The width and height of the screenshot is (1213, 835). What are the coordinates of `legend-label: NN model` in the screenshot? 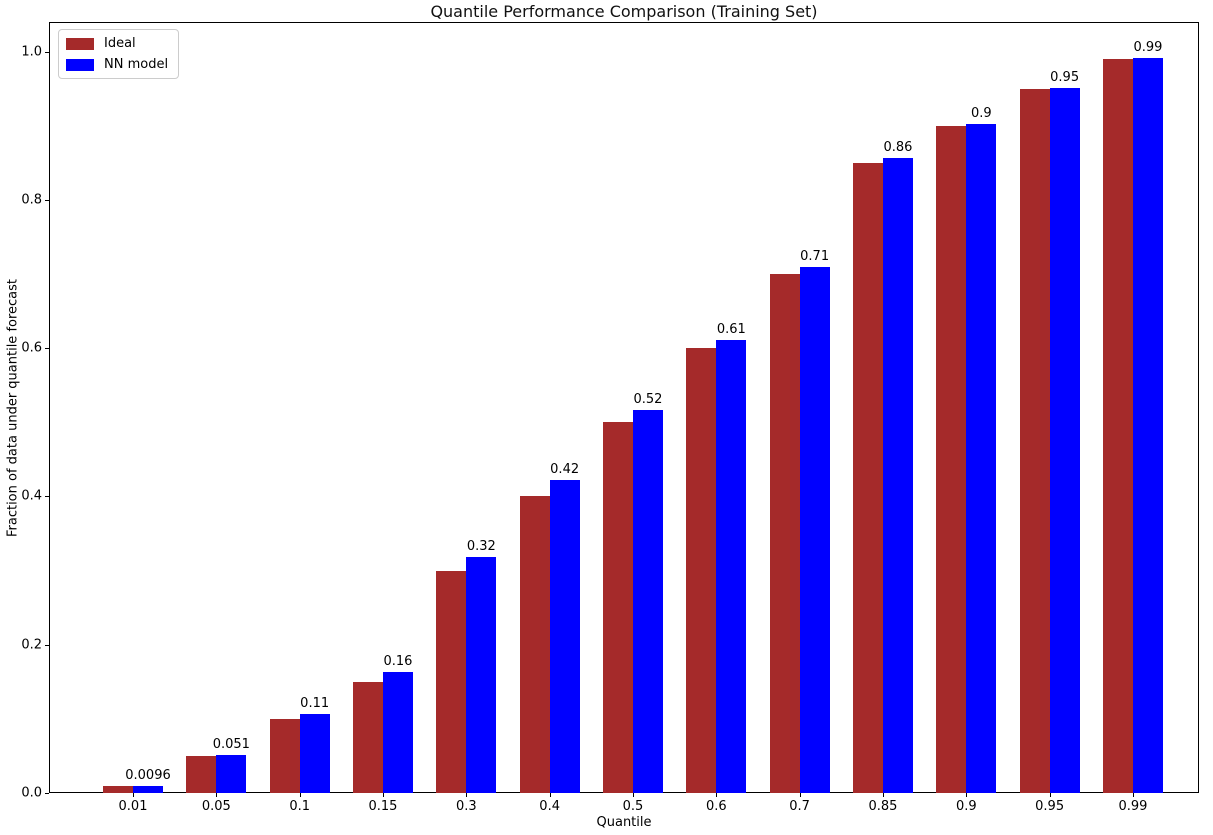 It's located at (136, 64).